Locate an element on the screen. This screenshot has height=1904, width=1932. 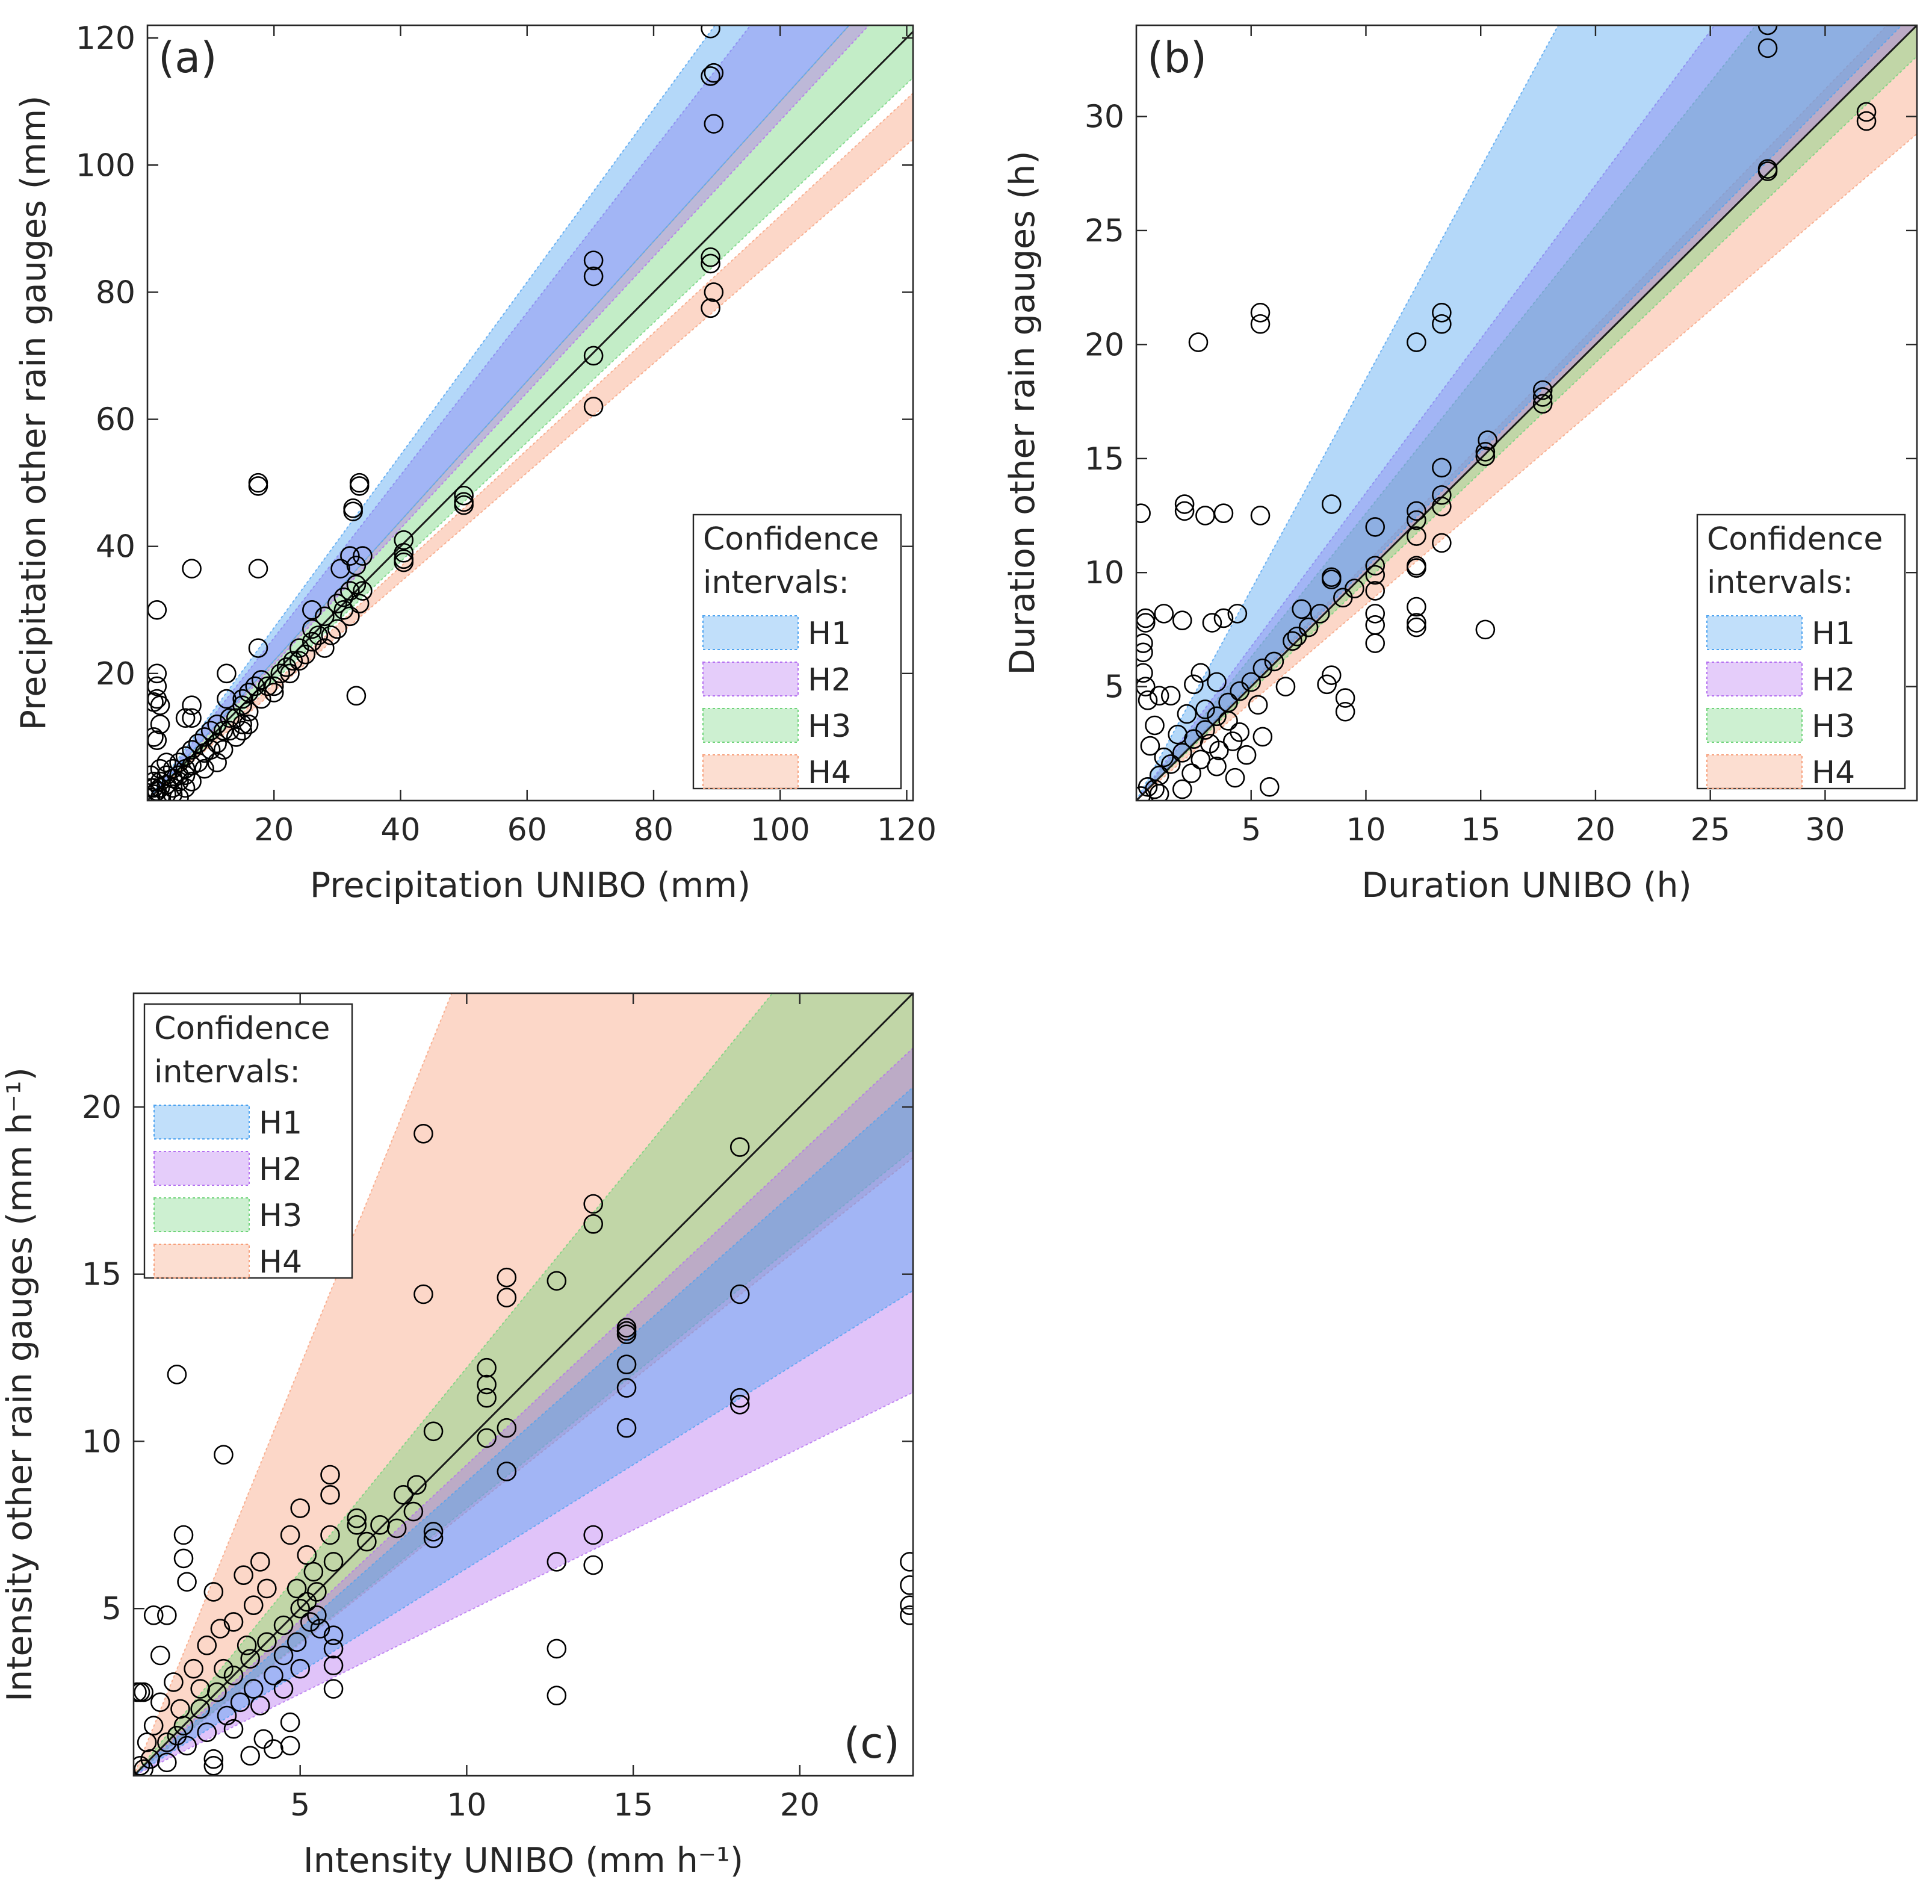
y-axis-label: Precipitation other rain gauges (mm) is located at coordinates (34, 414).